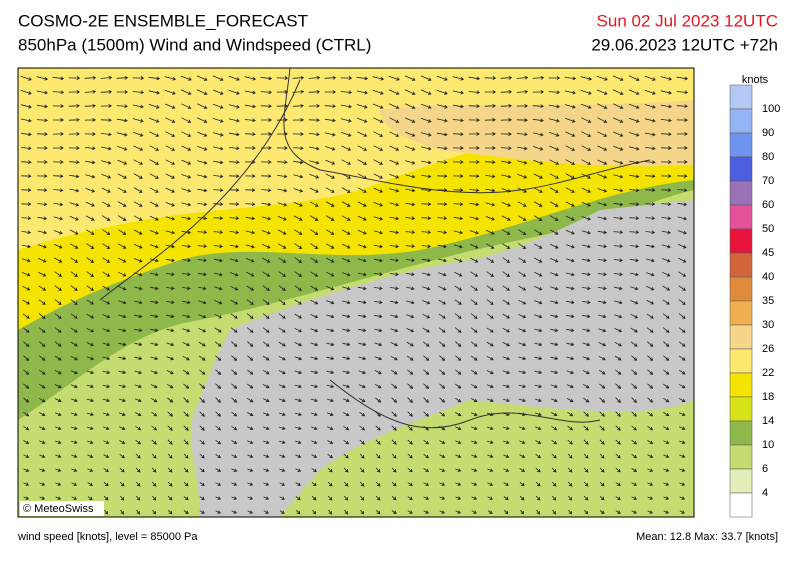  I want to click on legend-unit: knots, so click(755, 80).